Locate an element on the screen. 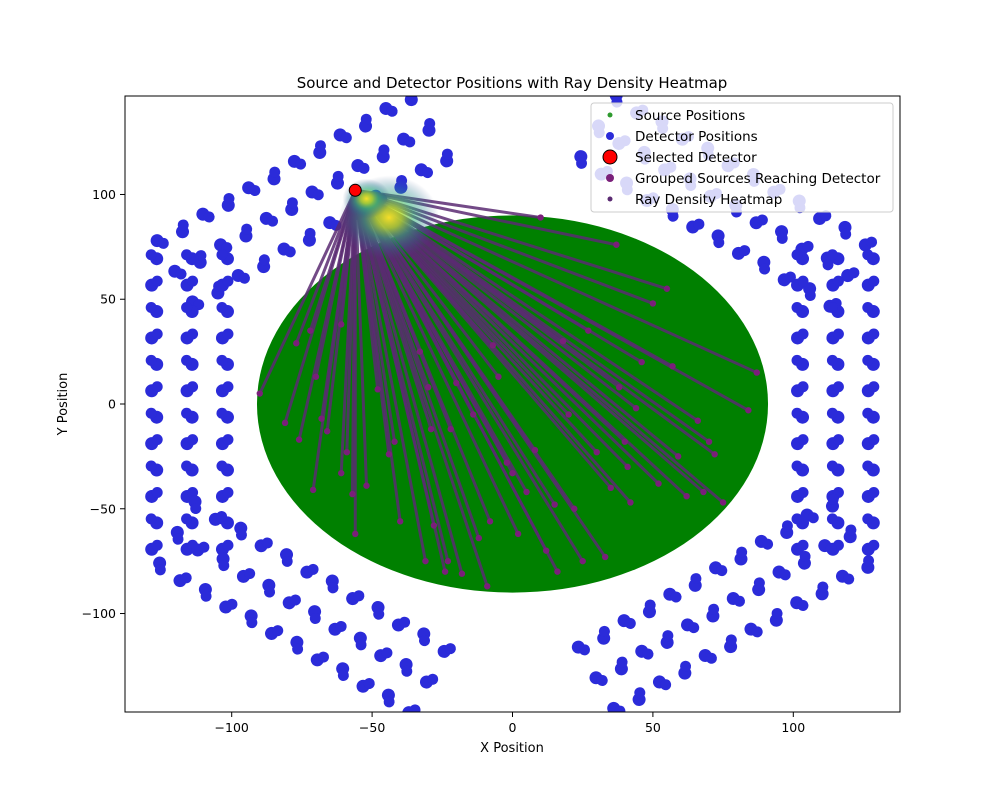  legend-label: Detector Positions is located at coordinates (696, 137).